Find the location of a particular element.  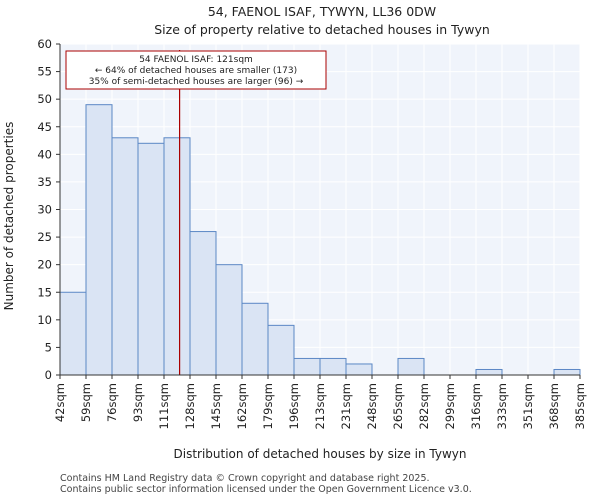

x-tick-label: 128sqm is located at coordinates (190, 406).